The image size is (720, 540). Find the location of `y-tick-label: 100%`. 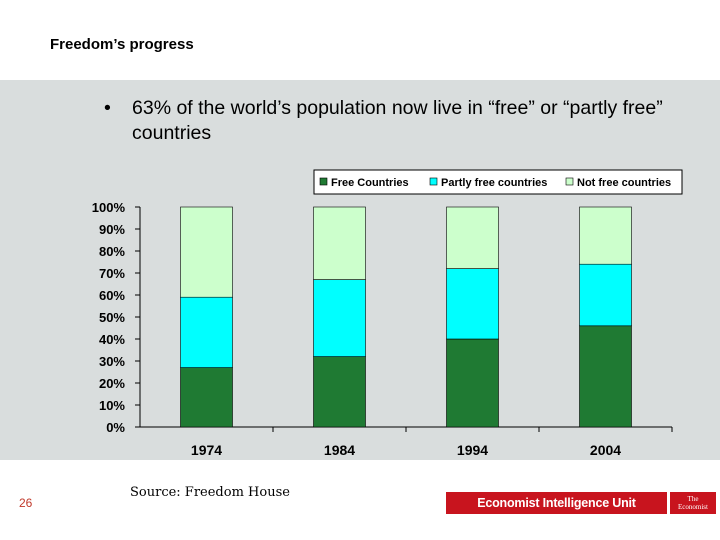

y-tick-label: 100% is located at coordinates (109, 207).